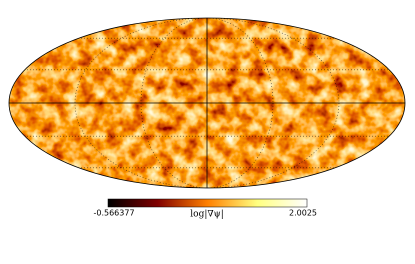  Describe the element at coordinates (206, 215) in the screenshot. I see `colorbar-label: log|∇ψ|` at that location.